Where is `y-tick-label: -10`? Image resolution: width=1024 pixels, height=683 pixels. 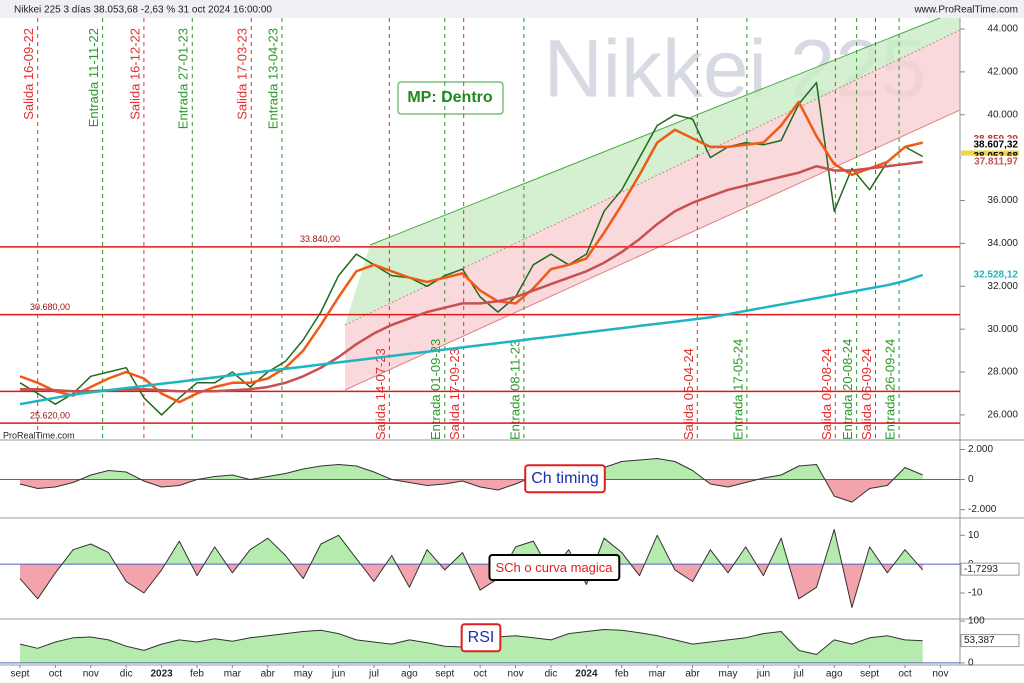
y-tick-label: -10 is located at coordinates (975, 593).